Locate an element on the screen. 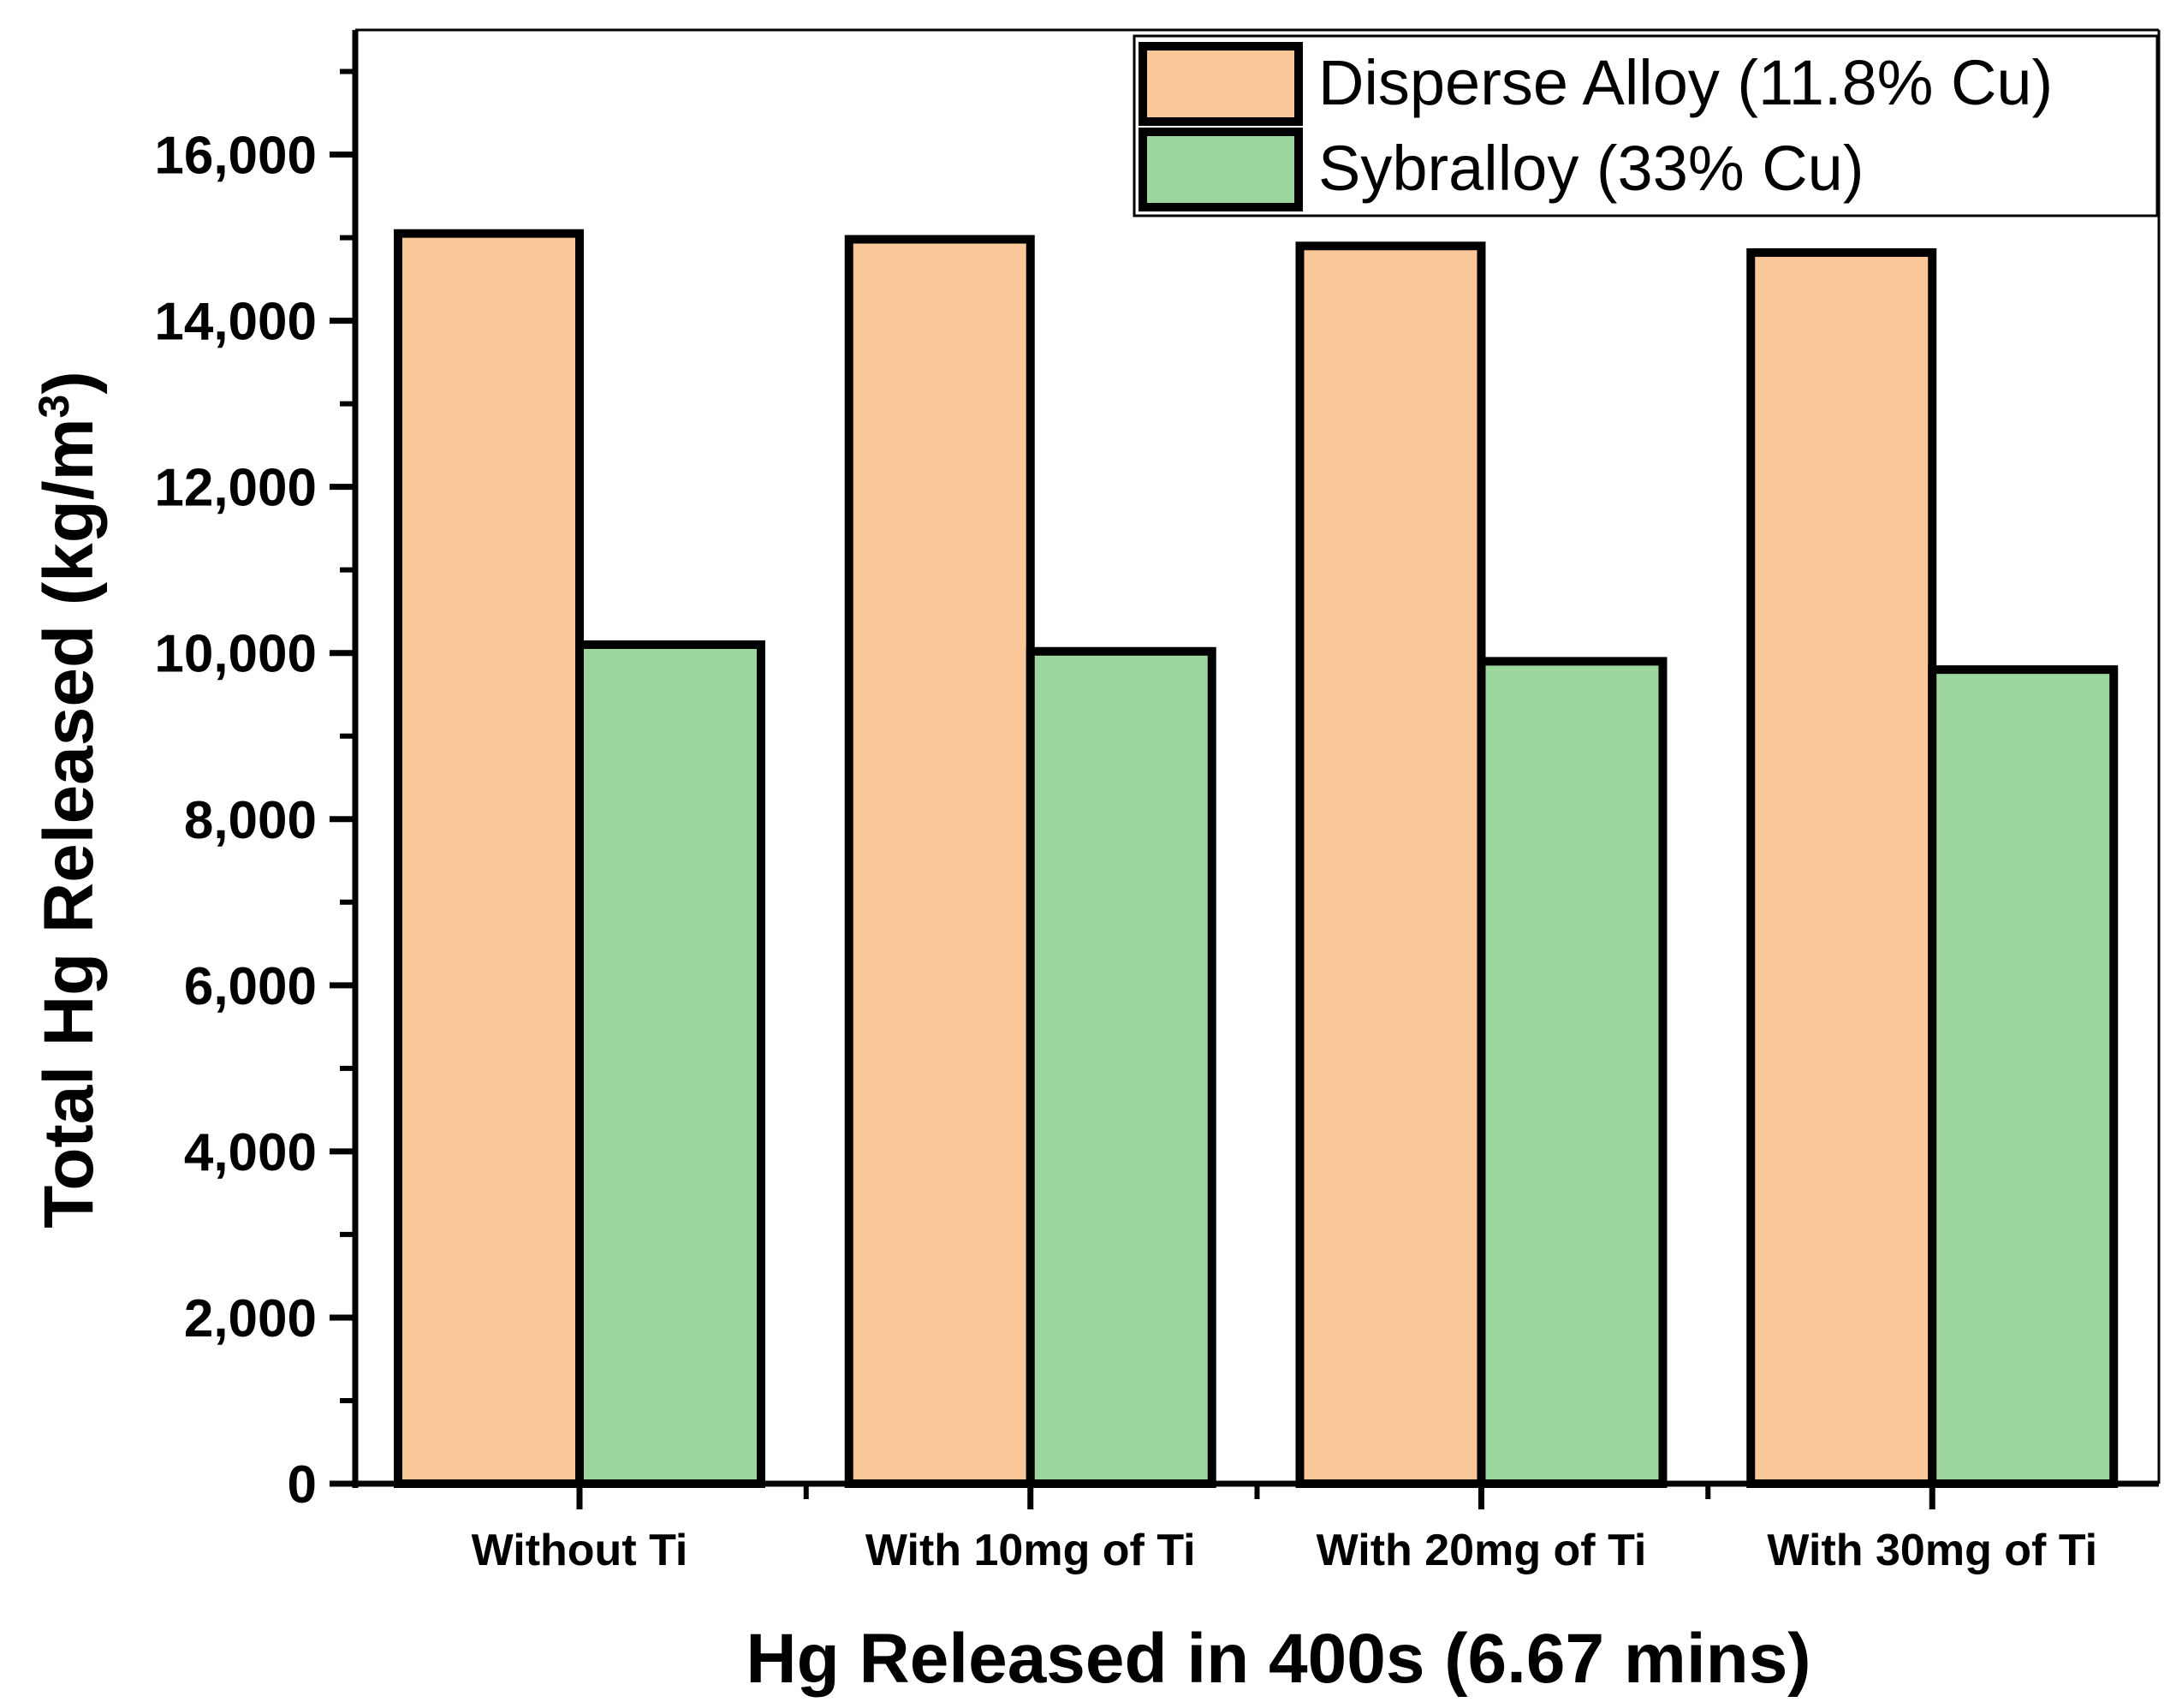 The image size is (2182, 1708). y-tick-label: 10,000 is located at coordinates (235, 654).